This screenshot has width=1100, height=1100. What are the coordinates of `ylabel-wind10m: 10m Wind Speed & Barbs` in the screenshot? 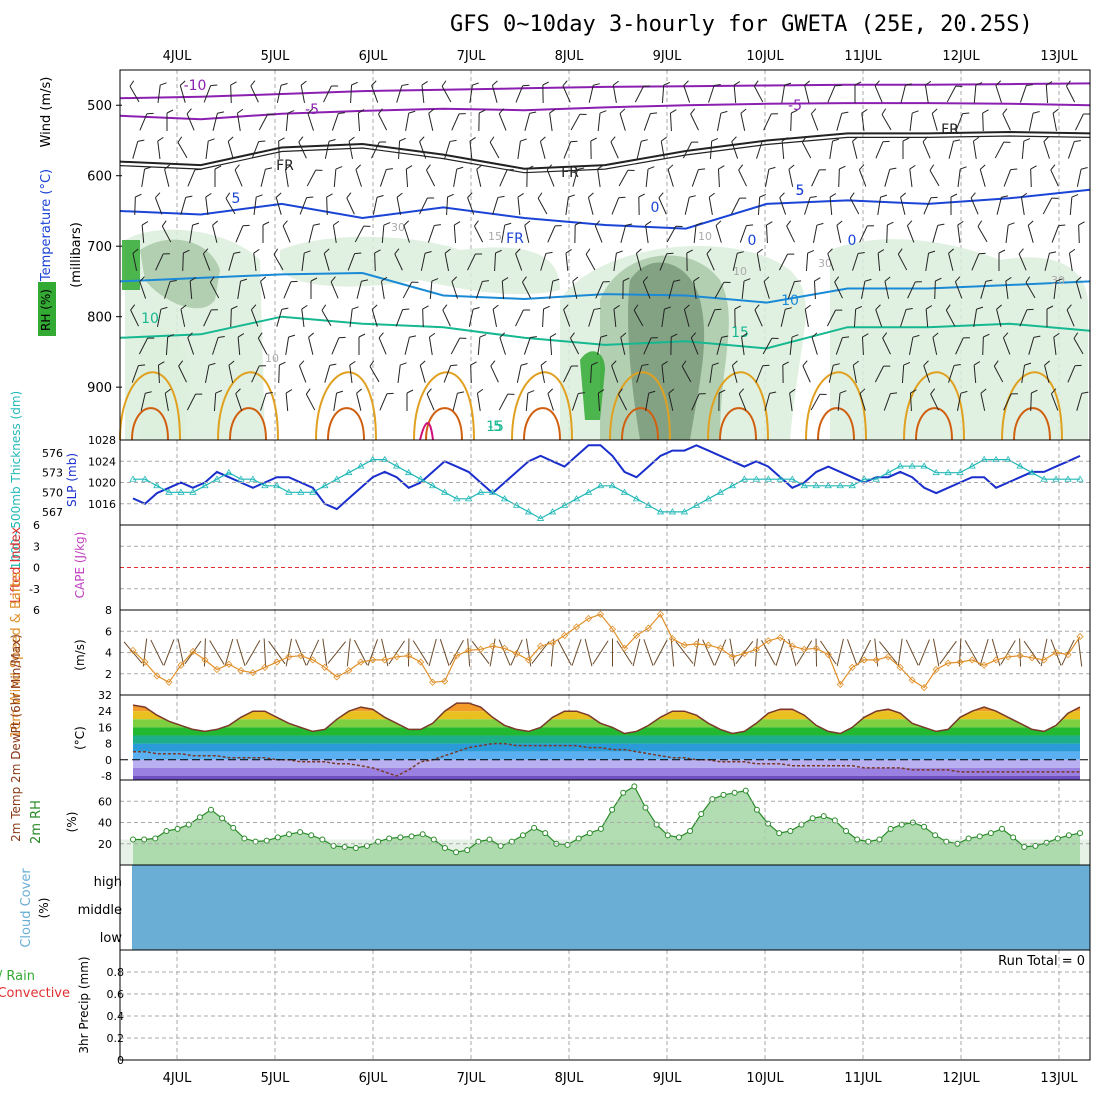 It's located at (16, 655).